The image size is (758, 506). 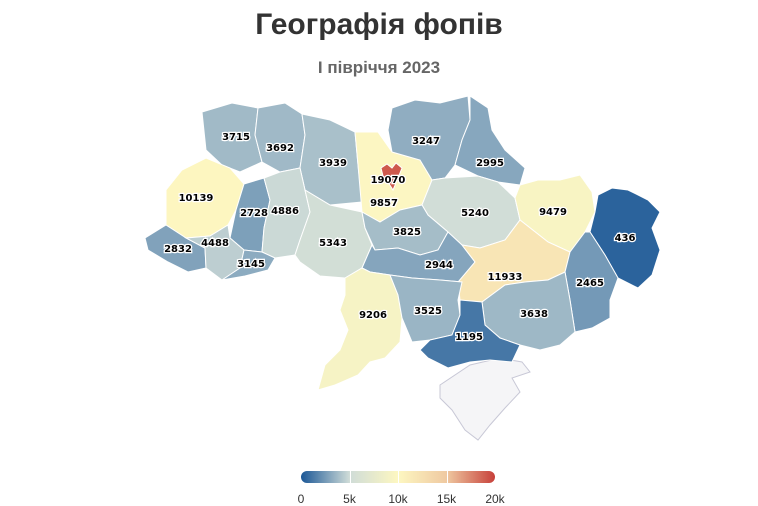 I want to click on region-crimea, so click(x=485, y=399).